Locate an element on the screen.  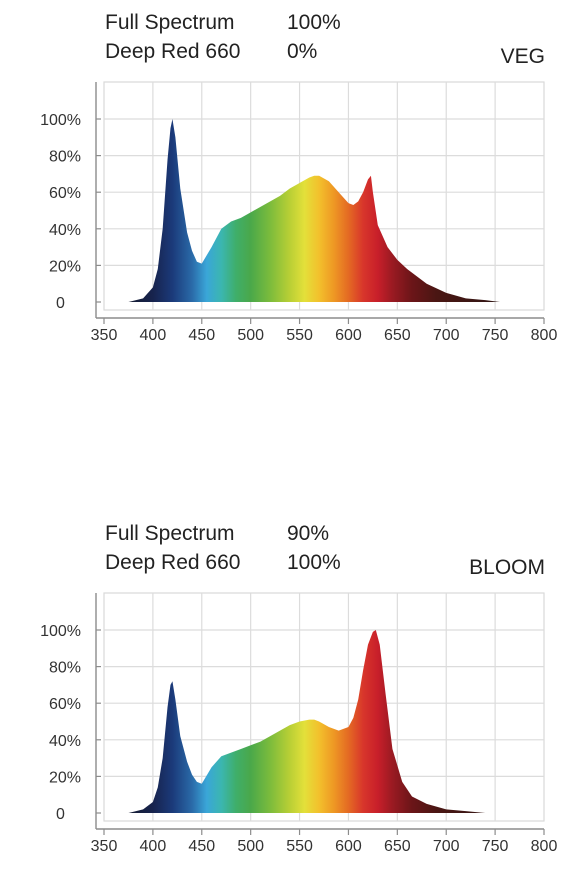
setting-value: 90% is located at coordinates (308, 533).